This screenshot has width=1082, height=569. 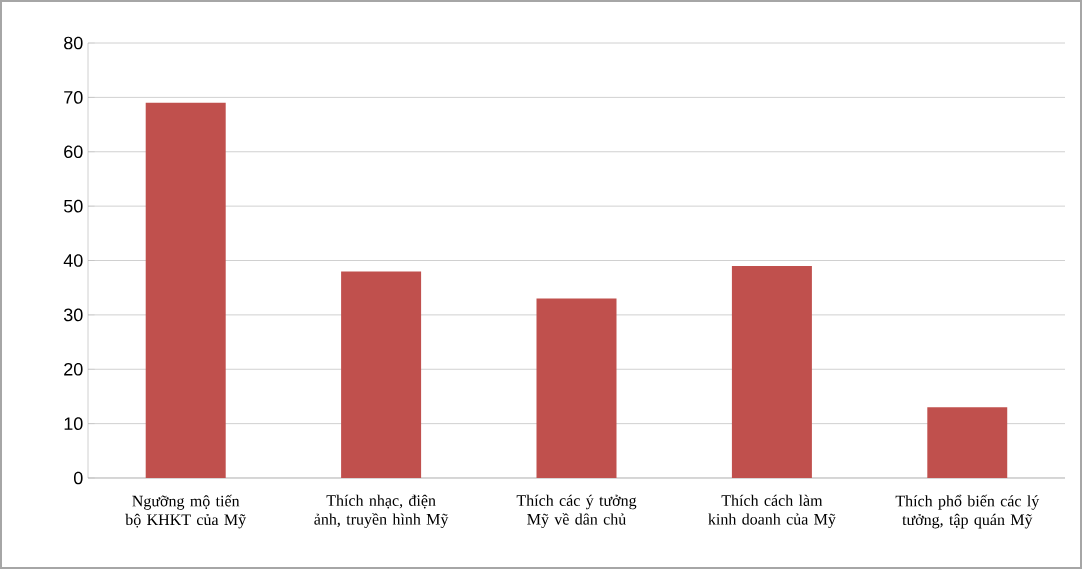 What do you see at coordinates (967, 511) in the screenshot?
I see `x-tick-label: Thích phổ biến các lý tưởng, tập quán Mỹ` at bounding box center [967, 511].